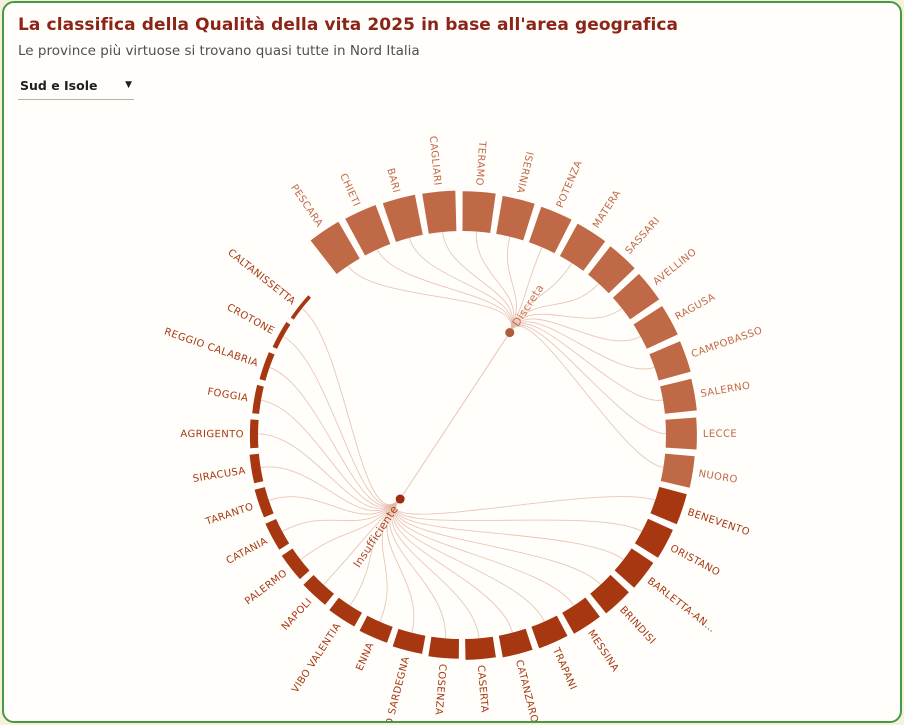 This screenshot has height=725, width=904. Describe the element at coordinates (524, 172) in the screenshot. I see `province-label: ISERNIA` at that location.